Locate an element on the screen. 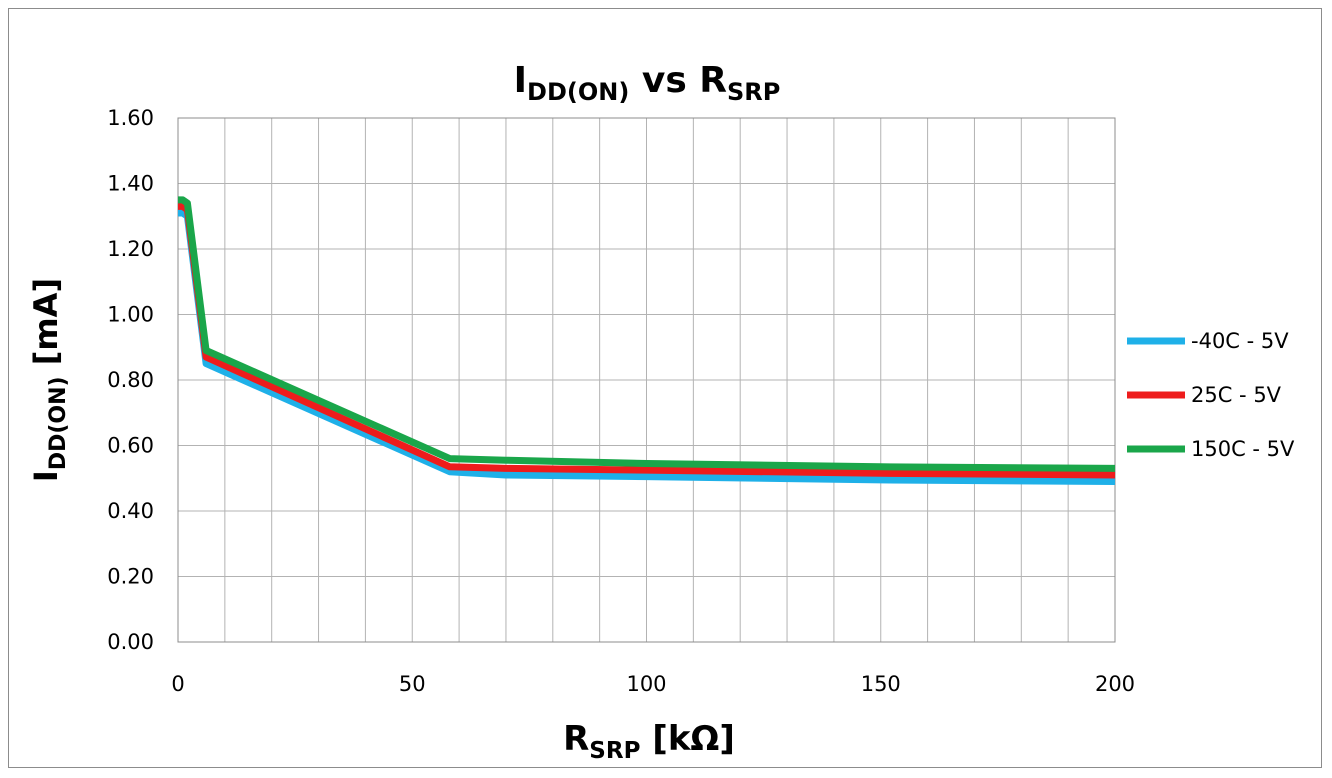 The height and width of the screenshot is (778, 1332). y-label-tail: [mA] is located at coordinates (46, 327).